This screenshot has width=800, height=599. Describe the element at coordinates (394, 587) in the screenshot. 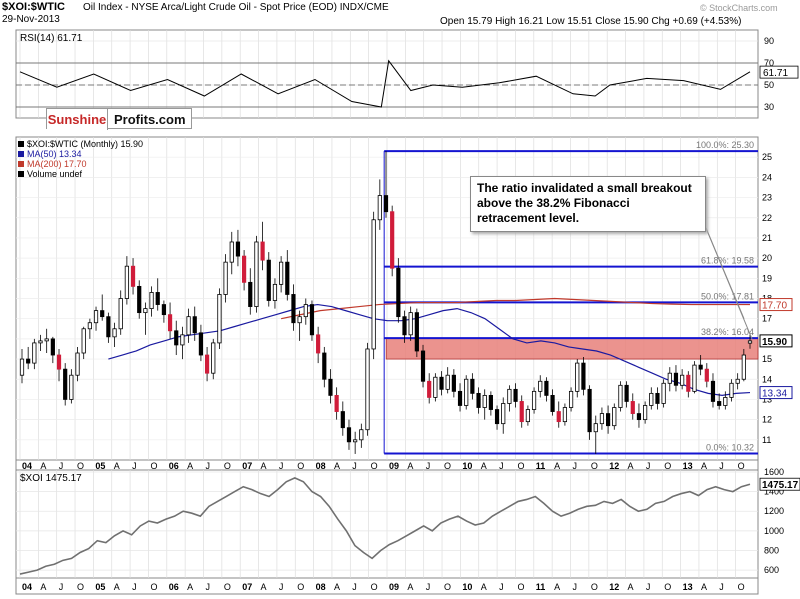

I see `x-tick-label-bottom: 09` at that location.